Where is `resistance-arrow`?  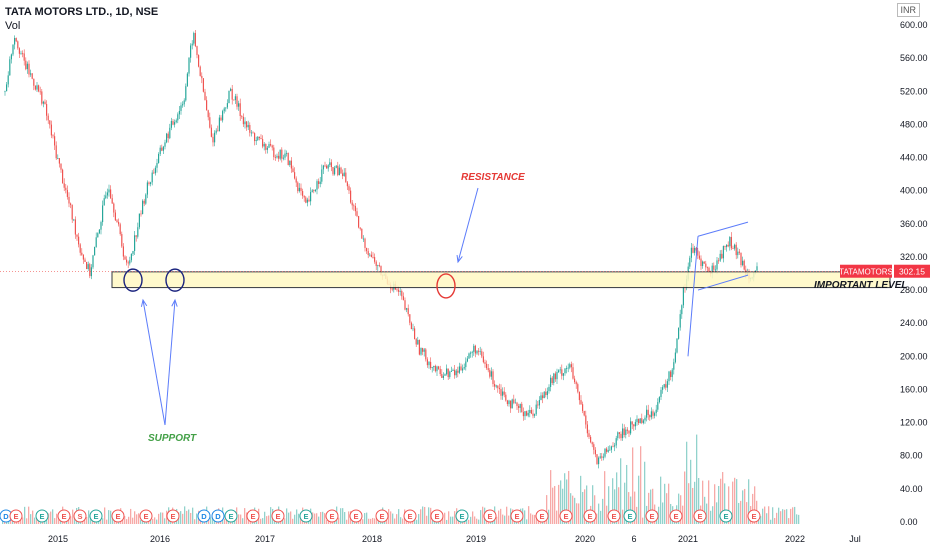
resistance-arrow is located at coordinates (468, 225).